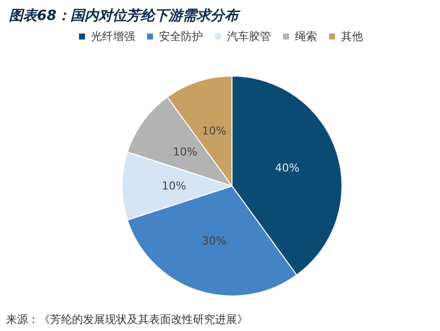 Image resolution: width=440 pixels, height=331 pixels. Describe the element at coordinates (306, 36) in the screenshot. I see `legend-label: 绳索` at that location.